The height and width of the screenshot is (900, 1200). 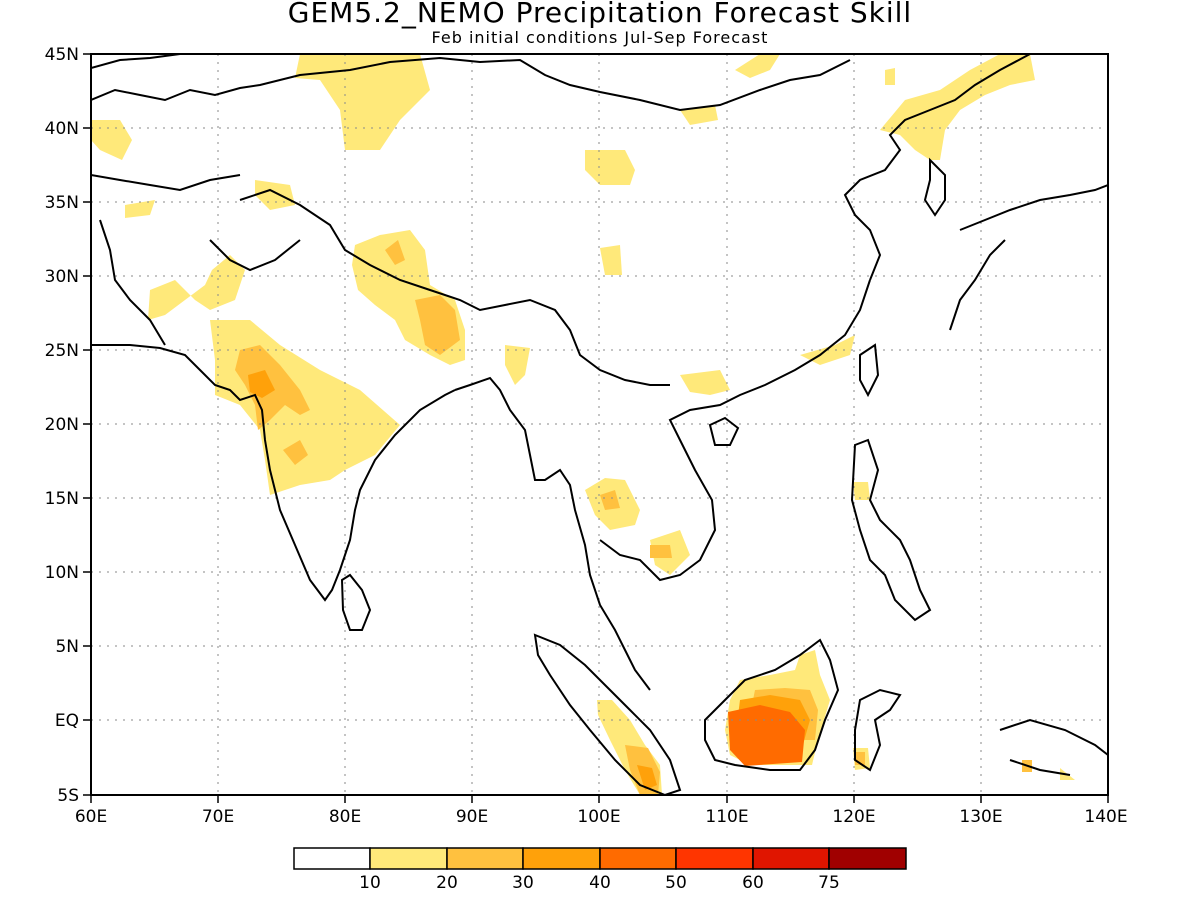 I want to click on skill-region-luzon, so click(x=861, y=491).